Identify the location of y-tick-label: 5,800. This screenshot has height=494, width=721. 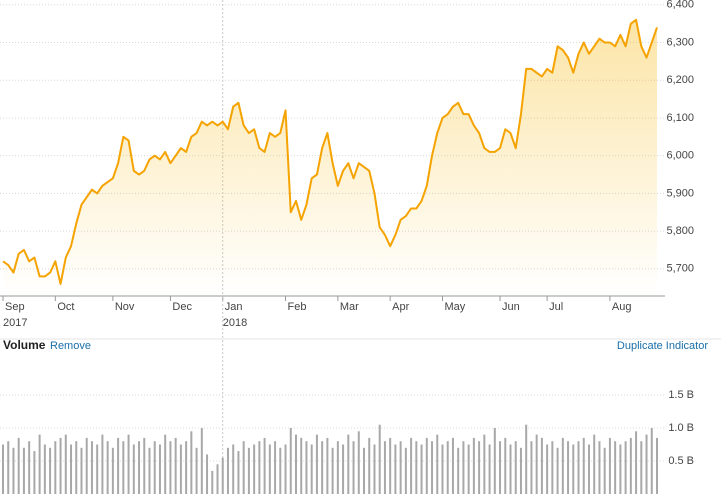
(680, 231).